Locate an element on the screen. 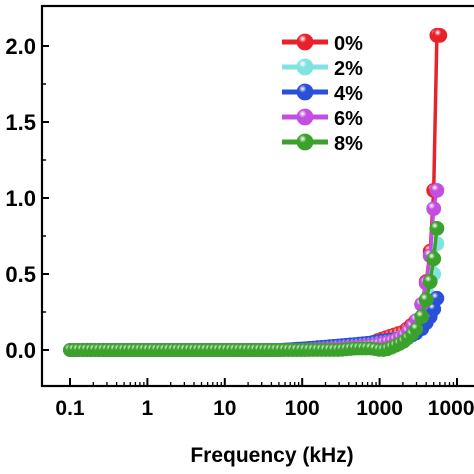 The image size is (474, 474). legend-item: 8% is located at coordinates (322, 144).